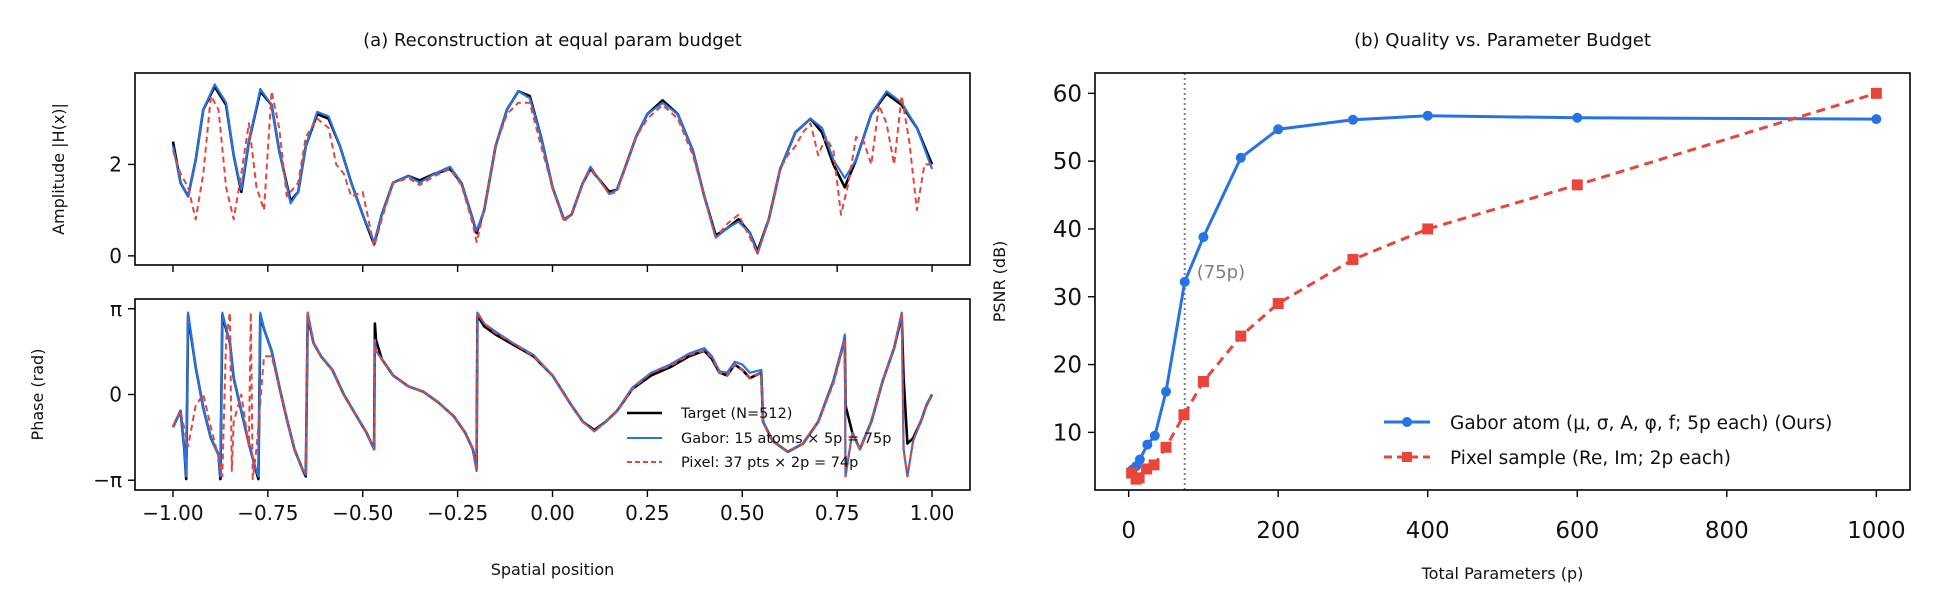 The height and width of the screenshot is (613, 1957). Describe the element at coordinates (58, 169) in the screenshot. I see `amplitude-ylabel: Amplitude |H(x)|` at that location.